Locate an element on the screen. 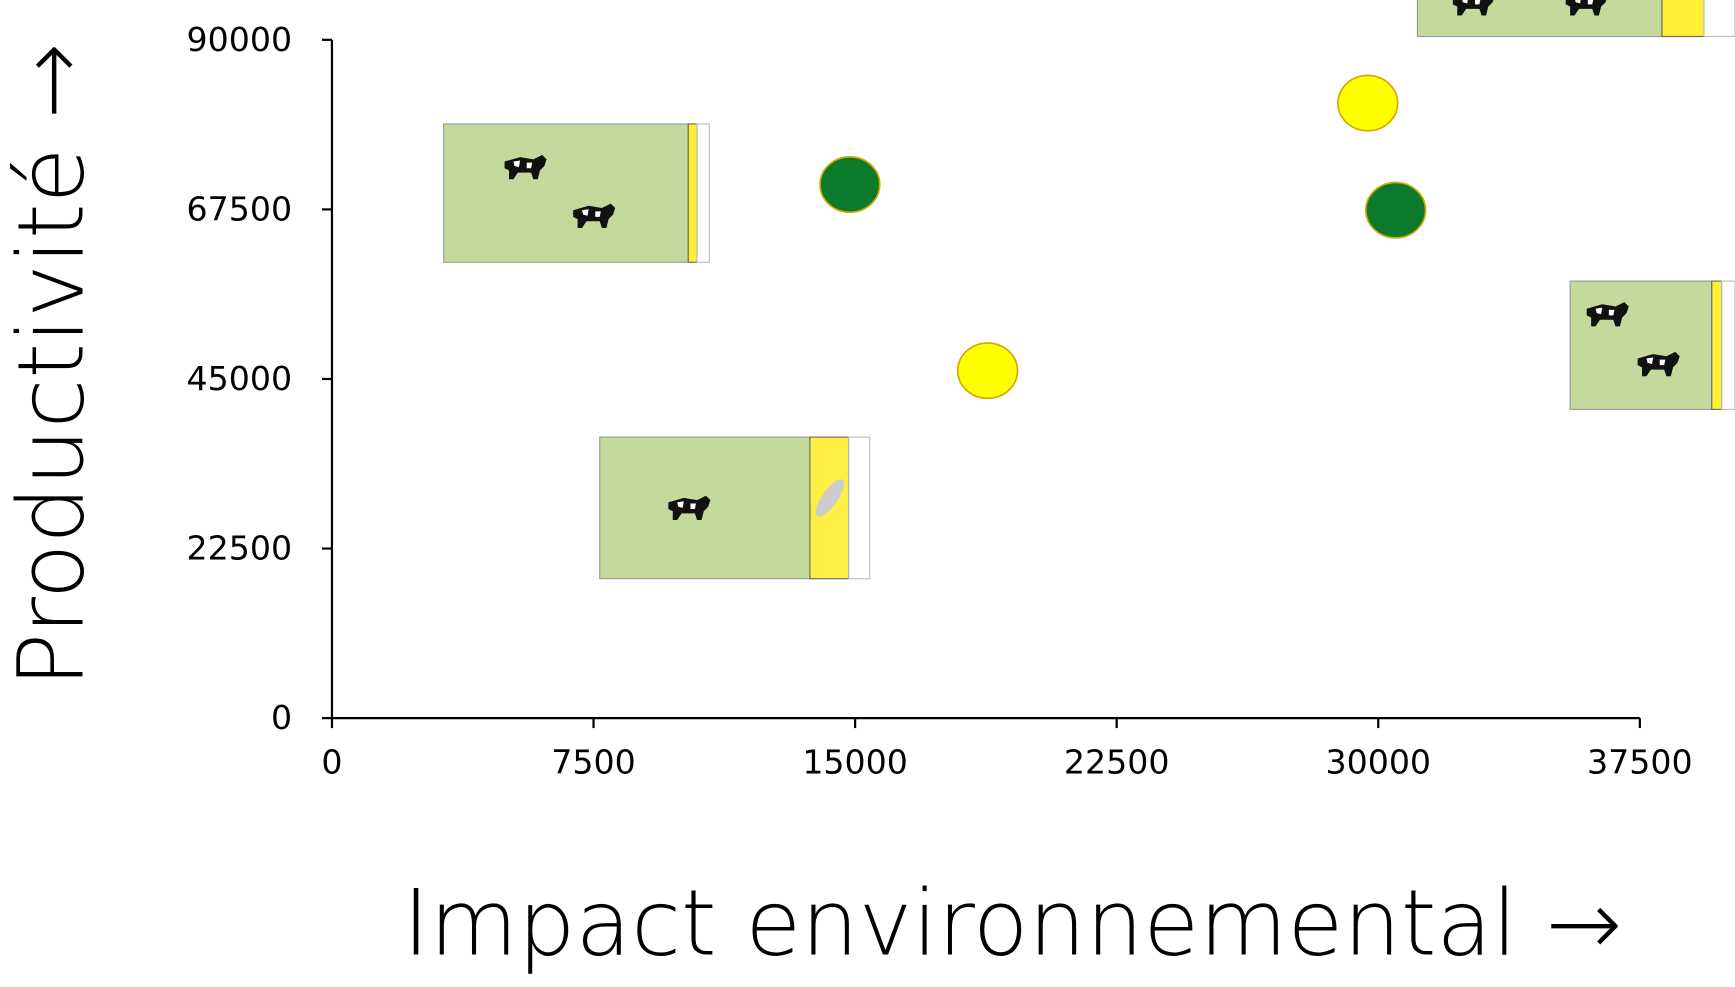 The image size is (1735, 987). x-axis-title: Impact environnemental → is located at coordinates (1012, 923).